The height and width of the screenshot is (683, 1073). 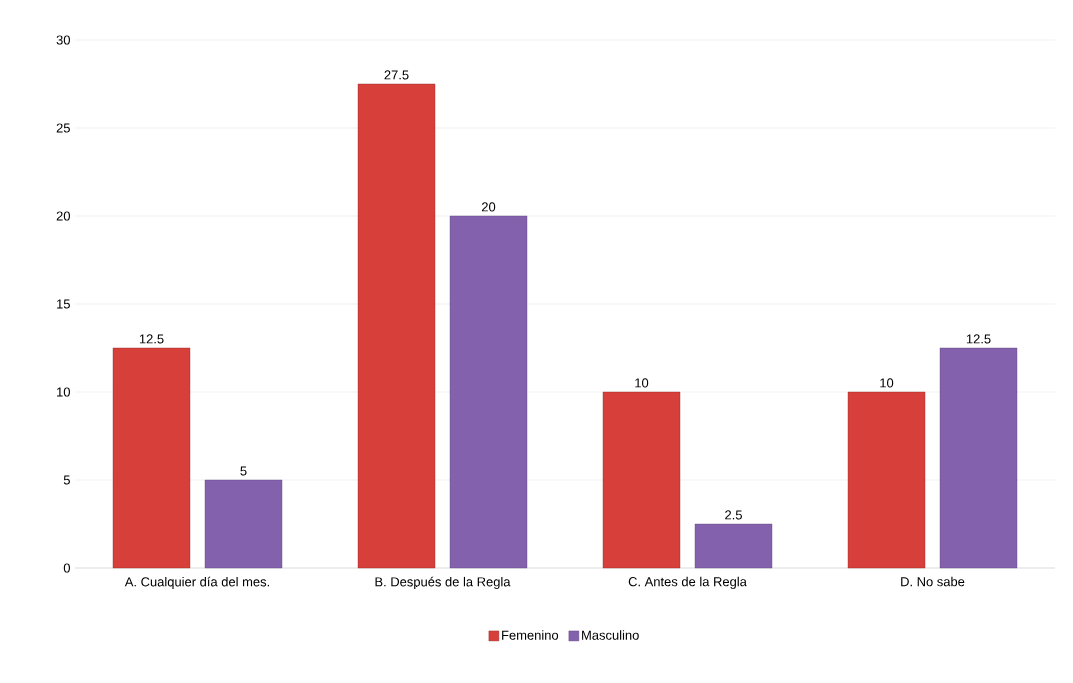 I want to click on data-label: 5, so click(x=243, y=471).